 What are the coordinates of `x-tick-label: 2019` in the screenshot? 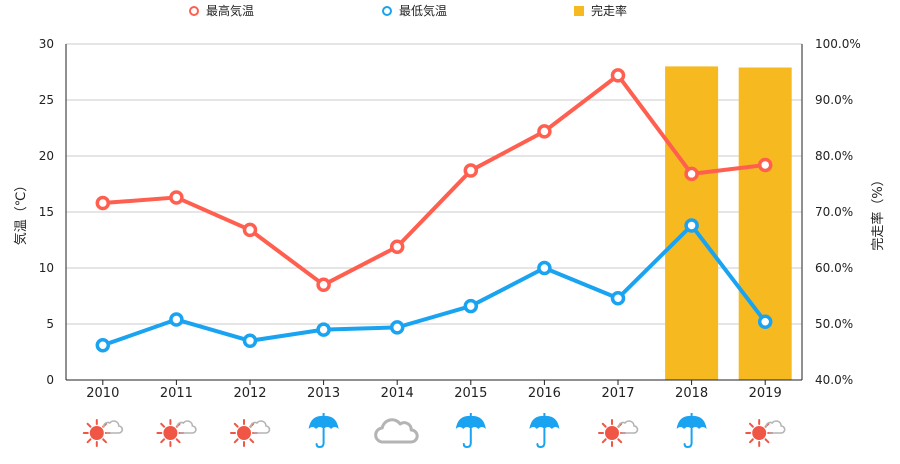 It's located at (765, 393).